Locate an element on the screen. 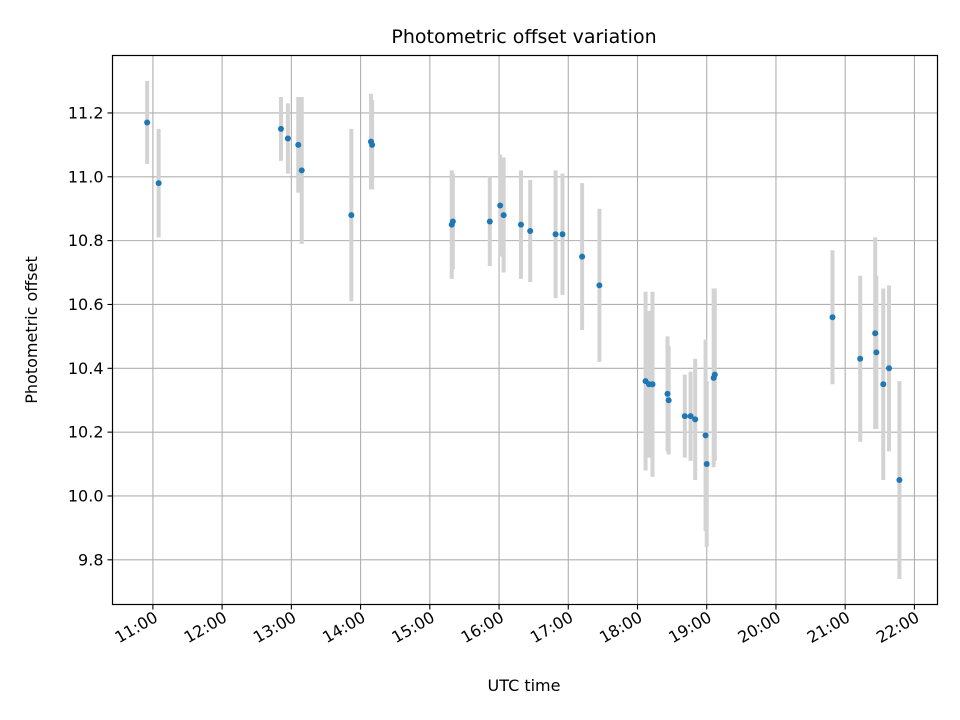  chart-title: Photometric offset variation is located at coordinates (523, 37).